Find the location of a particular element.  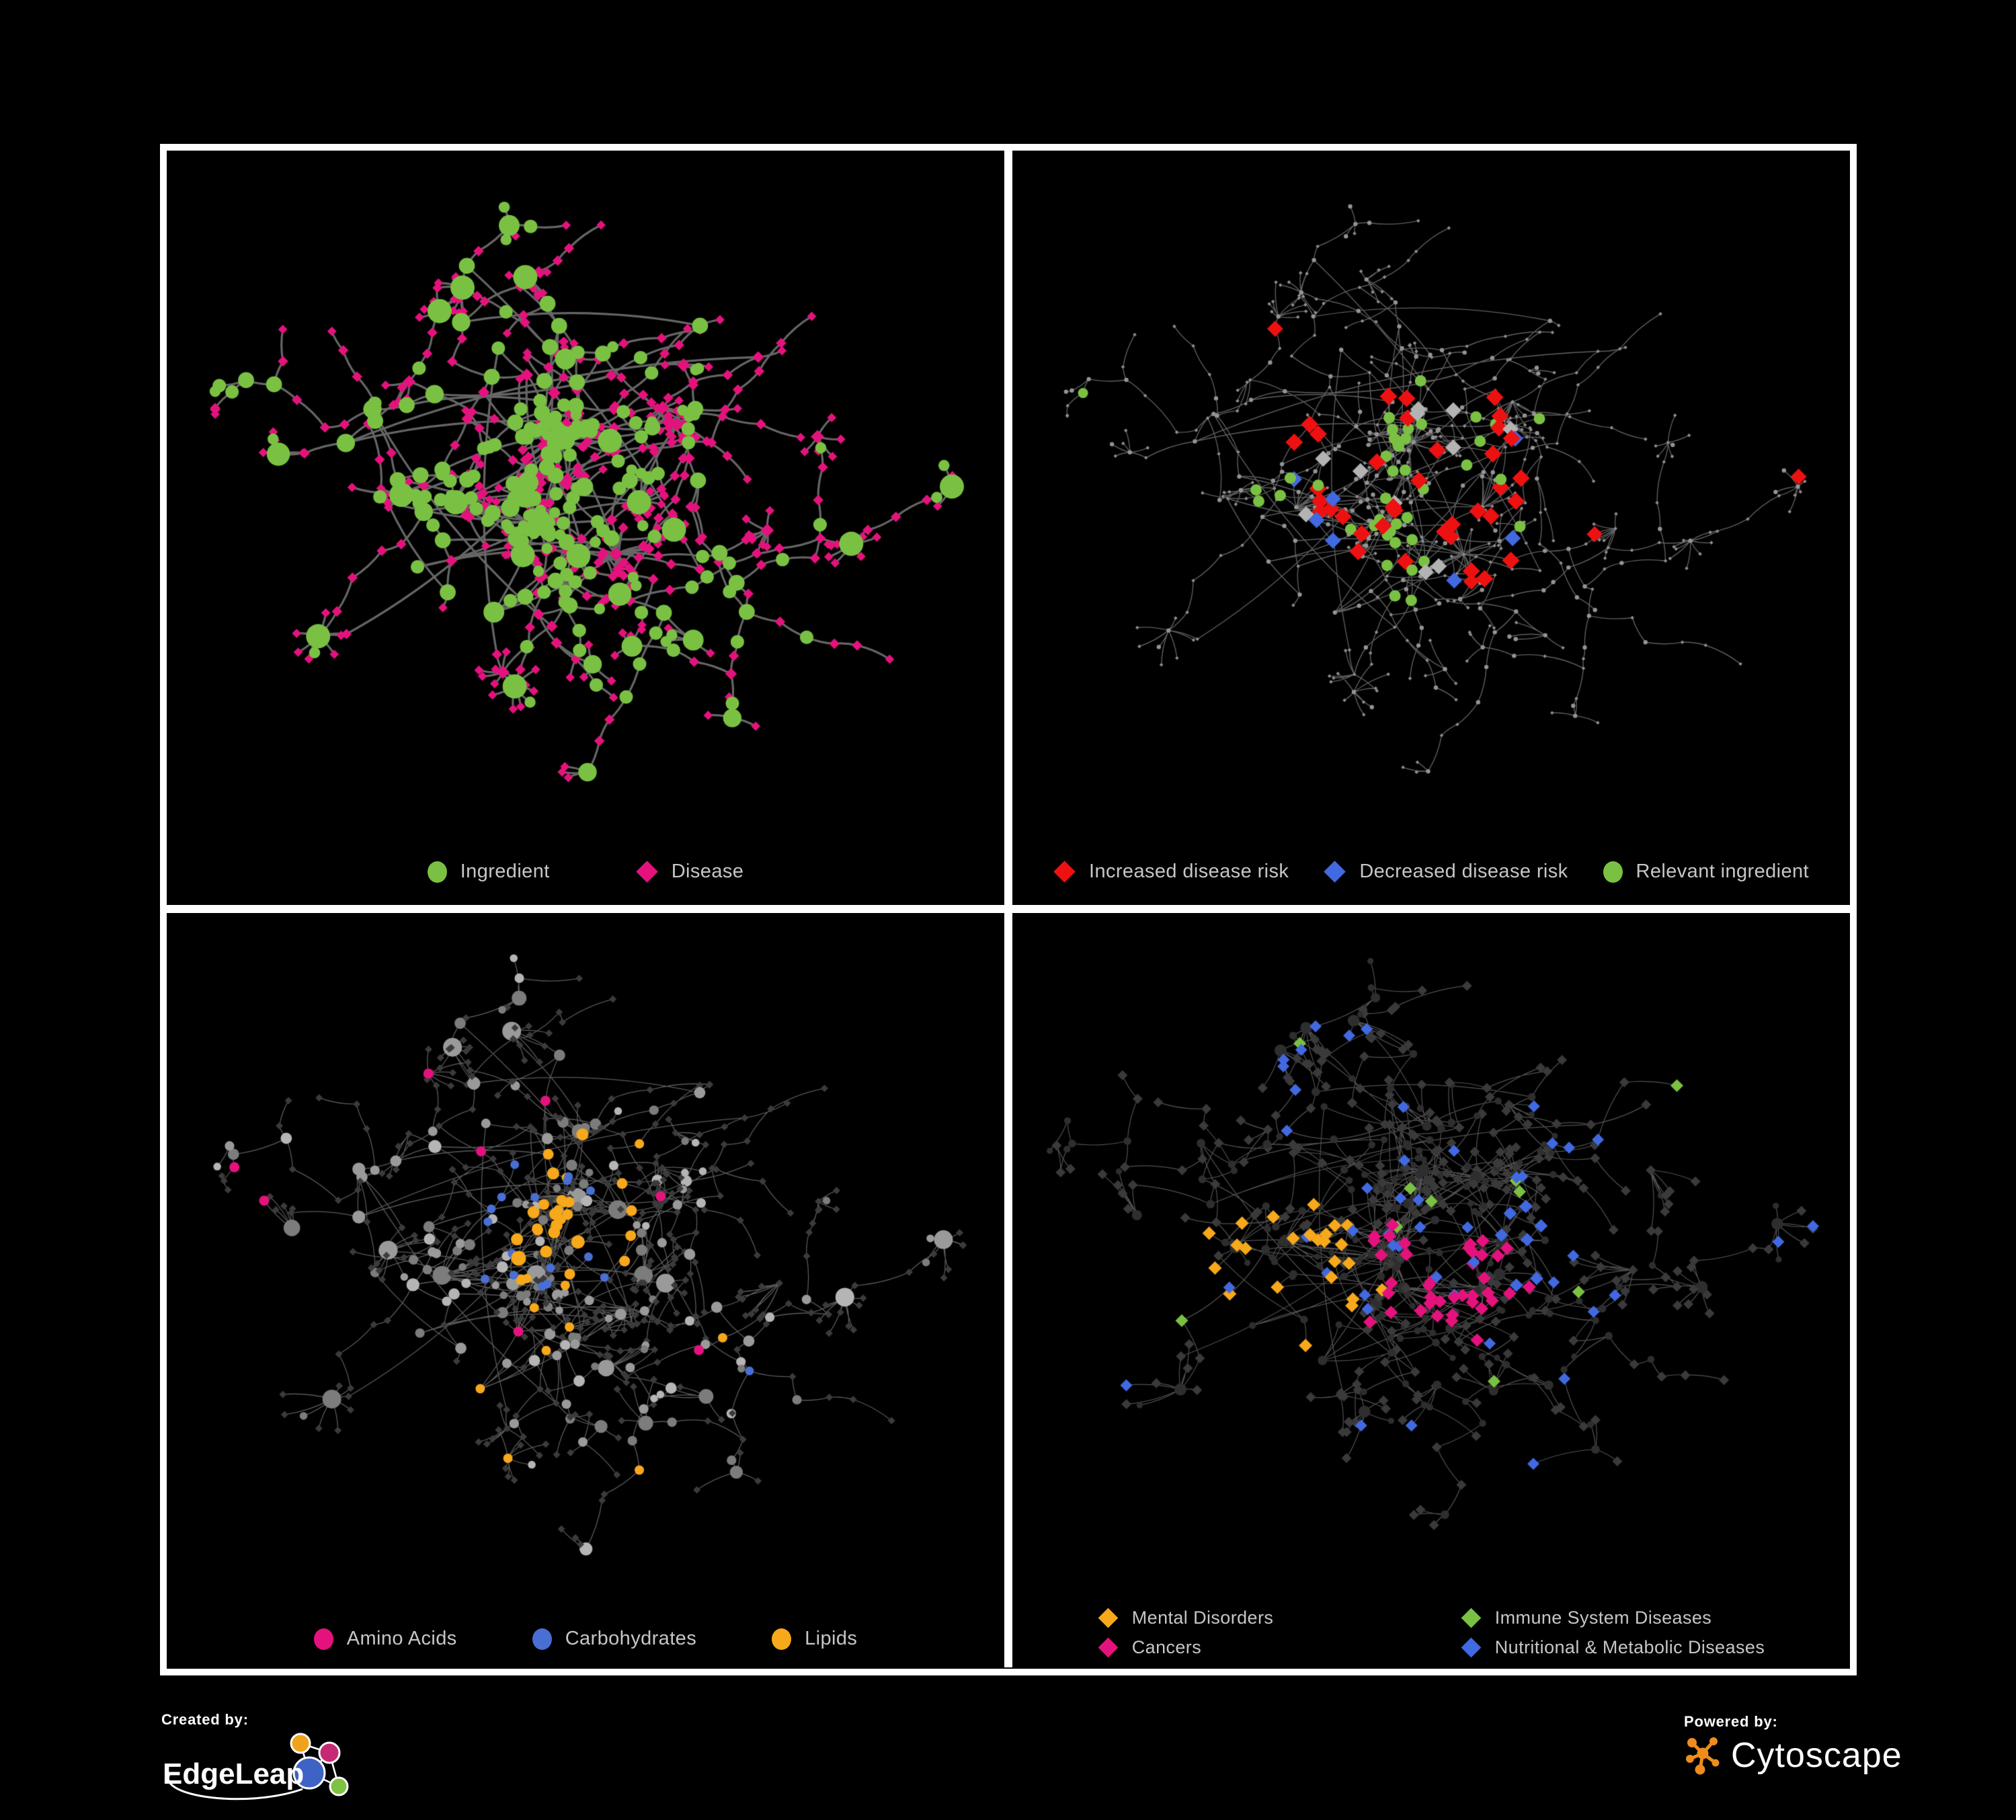

disease-marker-icon is located at coordinates (646, 872).